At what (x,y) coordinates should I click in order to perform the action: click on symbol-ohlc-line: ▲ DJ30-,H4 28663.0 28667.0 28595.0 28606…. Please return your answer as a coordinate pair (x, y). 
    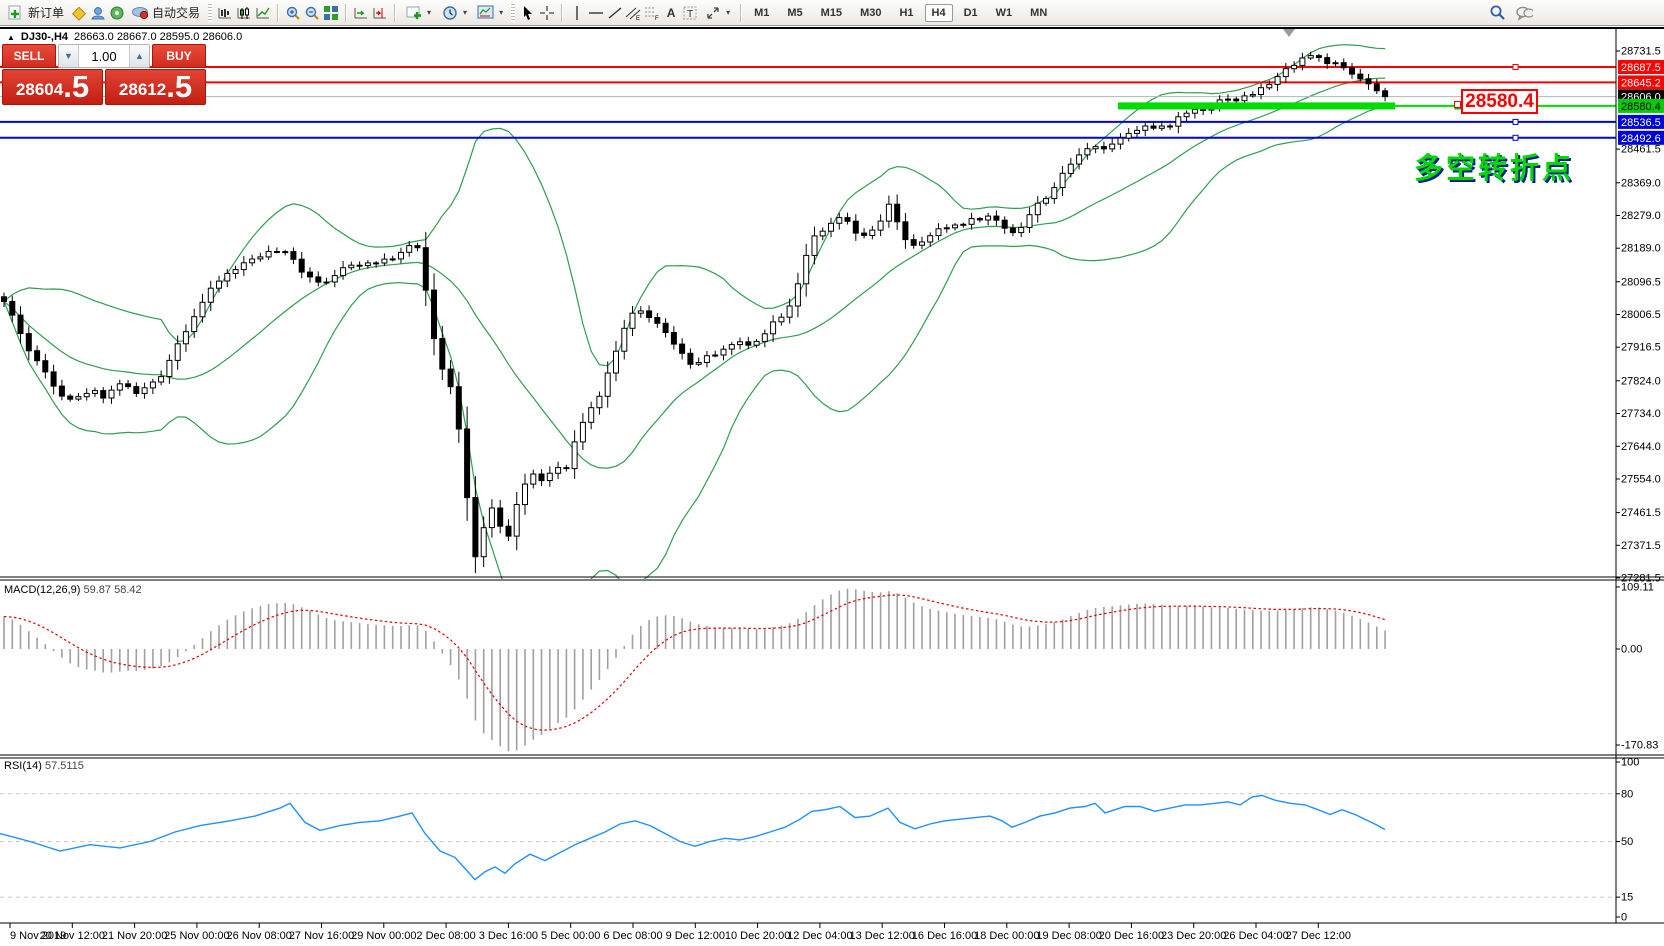
    Looking at the image, I should click on (124, 37).